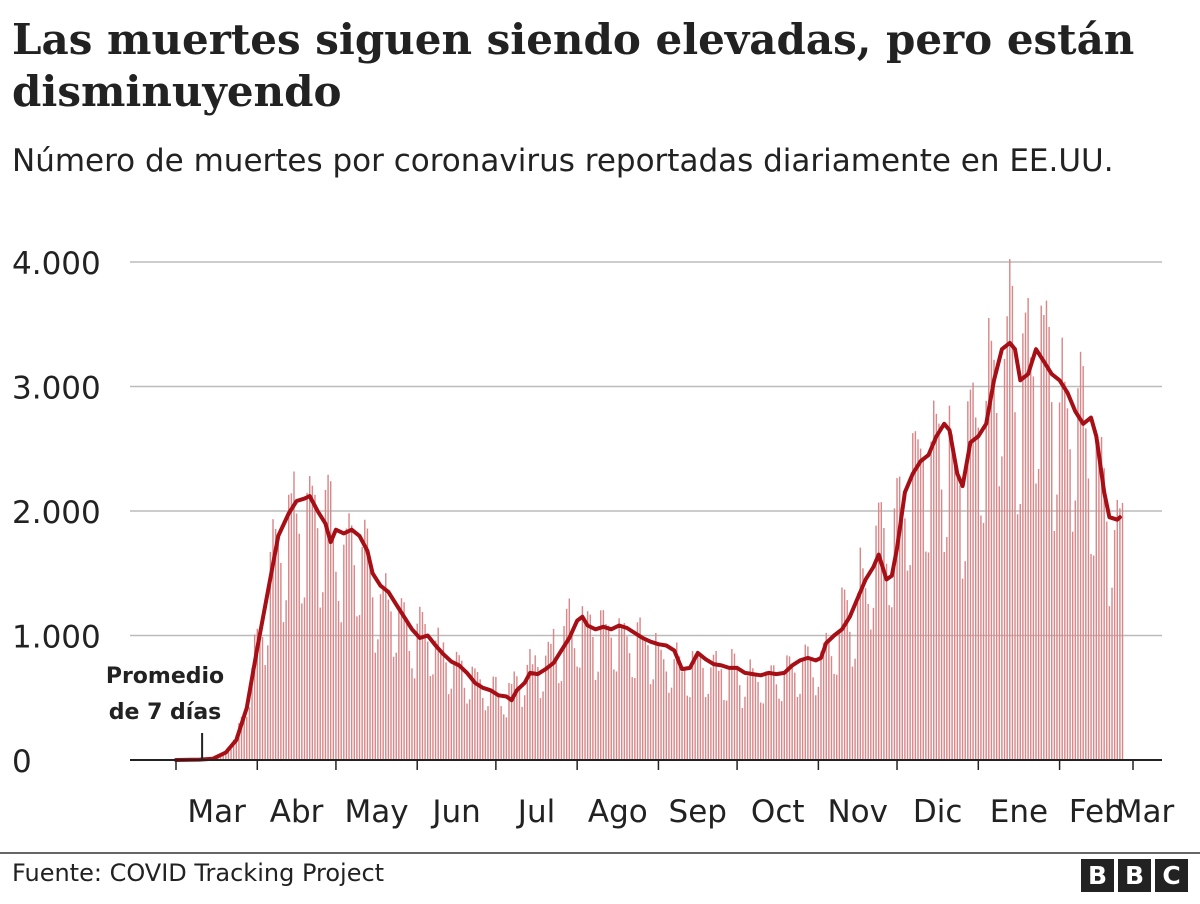  Describe the element at coordinates (1019, 812) in the screenshot. I see `x-tick-label: Ene` at that location.